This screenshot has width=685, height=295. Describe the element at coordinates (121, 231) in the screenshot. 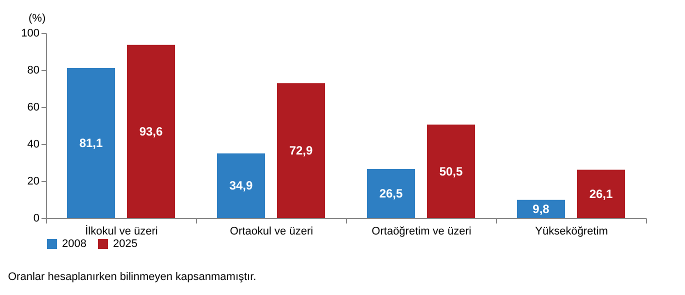

I see `x-tick-label: İlkokul ve üzeri` at that location.